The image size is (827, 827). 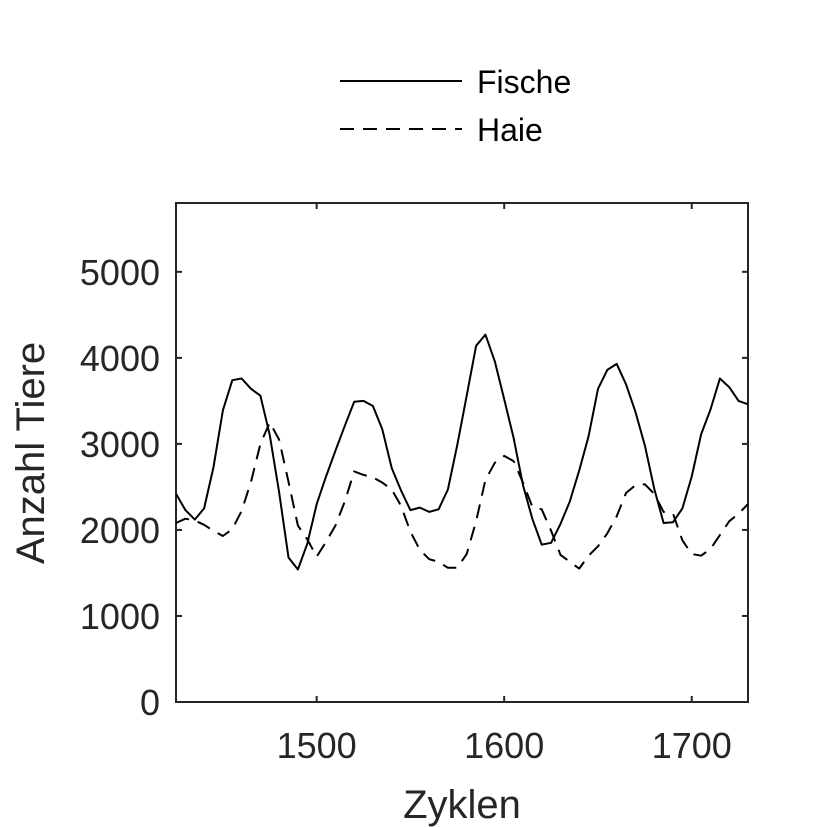 What do you see at coordinates (120, 487) in the screenshot?
I see `y-tick-labels: 0 1000 2000 3000 4000 5000` at bounding box center [120, 487].